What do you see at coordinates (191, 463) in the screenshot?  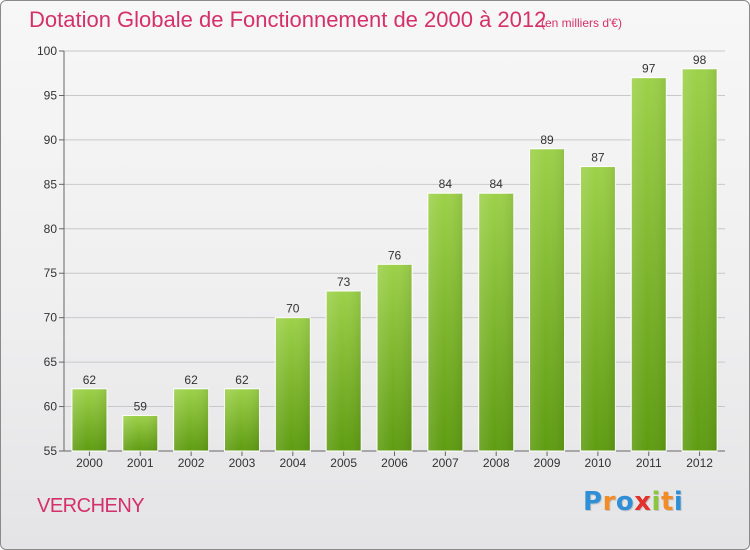 I see `x-tick-label-2002: 2002` at bounding box center [191, 463].